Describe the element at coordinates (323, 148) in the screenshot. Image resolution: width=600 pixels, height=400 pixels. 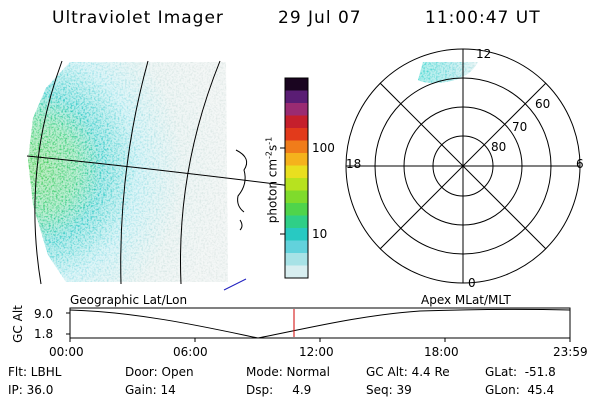
I see `colorbar-tick-100: 100` at that location.